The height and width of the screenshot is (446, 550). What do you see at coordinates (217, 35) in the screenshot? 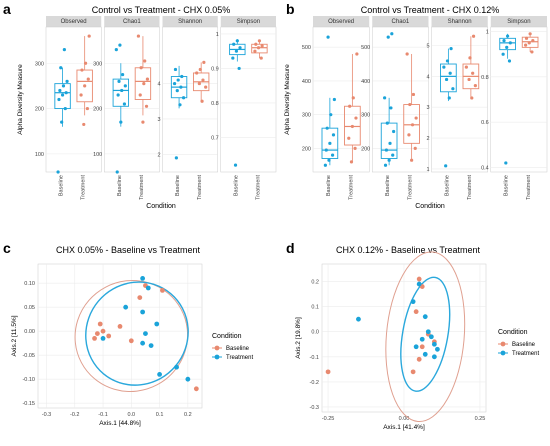
I see `y-tick-label: 1` at bounding box center [217, 35].